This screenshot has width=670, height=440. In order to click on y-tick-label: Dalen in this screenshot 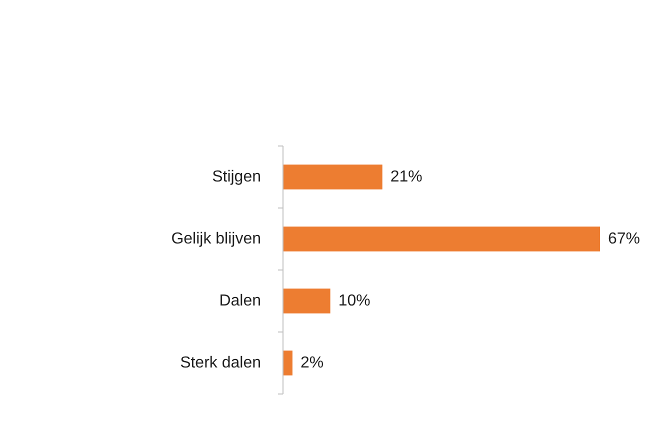, I will do `click(240, 301)`.